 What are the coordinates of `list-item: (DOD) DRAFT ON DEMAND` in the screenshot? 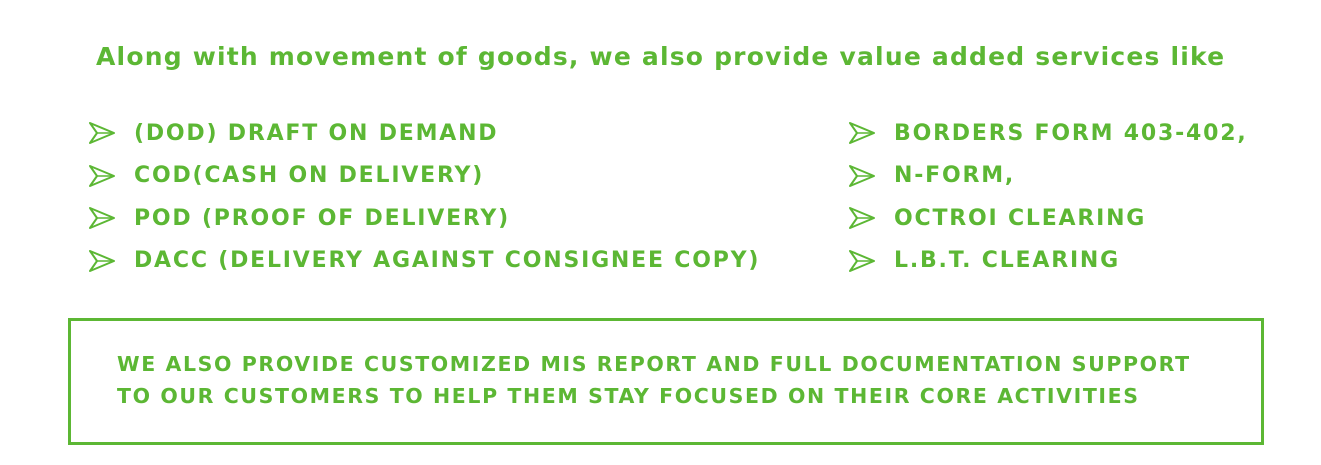 It's located at (424, 133).